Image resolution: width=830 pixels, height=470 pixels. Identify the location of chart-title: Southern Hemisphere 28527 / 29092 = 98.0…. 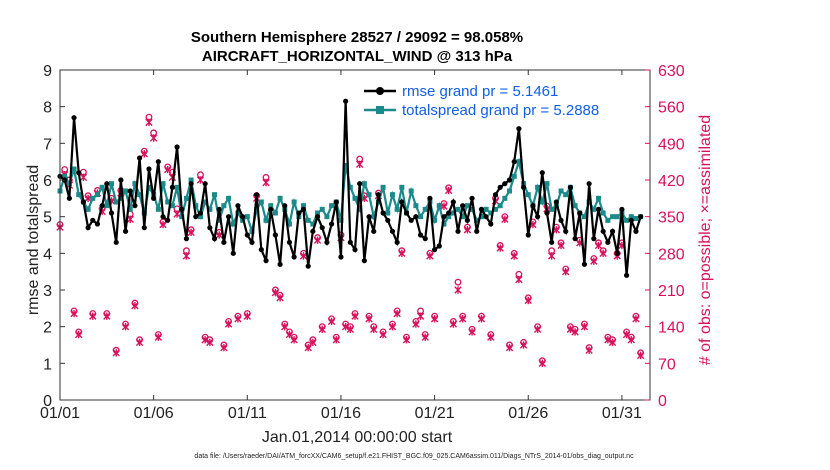
(357, 37).